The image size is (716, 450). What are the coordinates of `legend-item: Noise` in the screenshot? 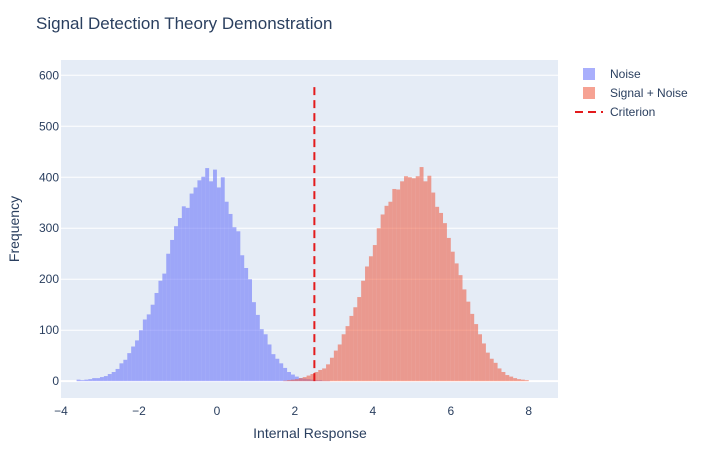 It's located at (612, 74).